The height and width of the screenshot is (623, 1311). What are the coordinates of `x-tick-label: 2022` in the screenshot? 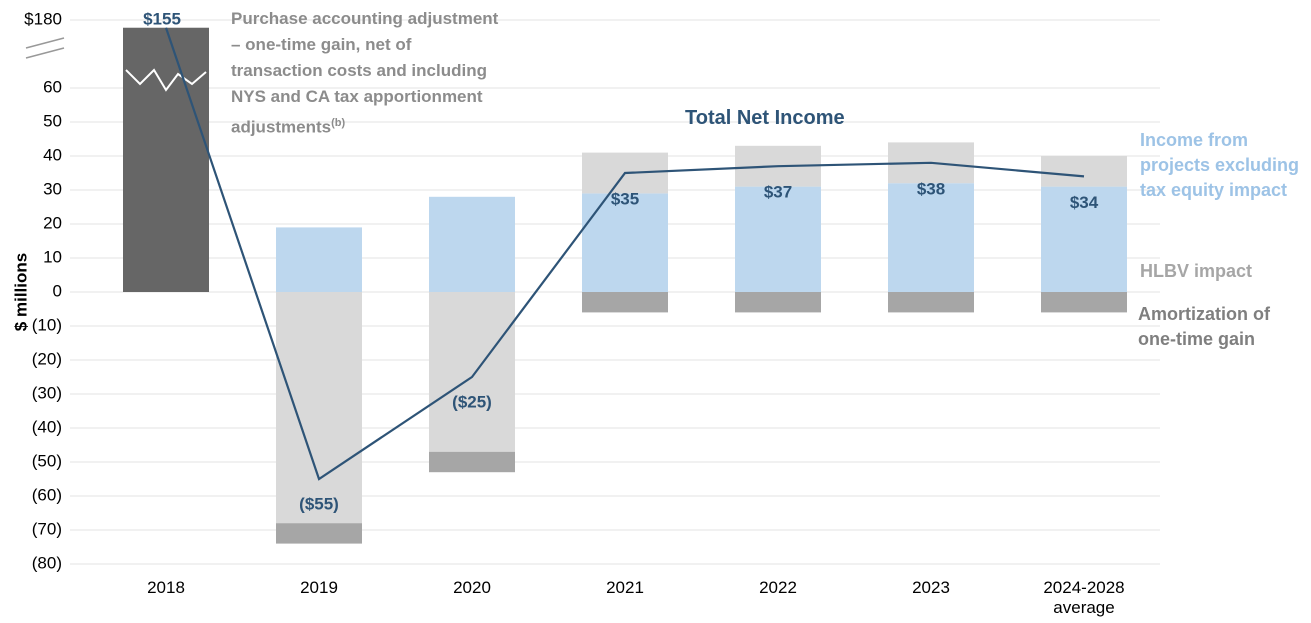 It's located at (778, 587).